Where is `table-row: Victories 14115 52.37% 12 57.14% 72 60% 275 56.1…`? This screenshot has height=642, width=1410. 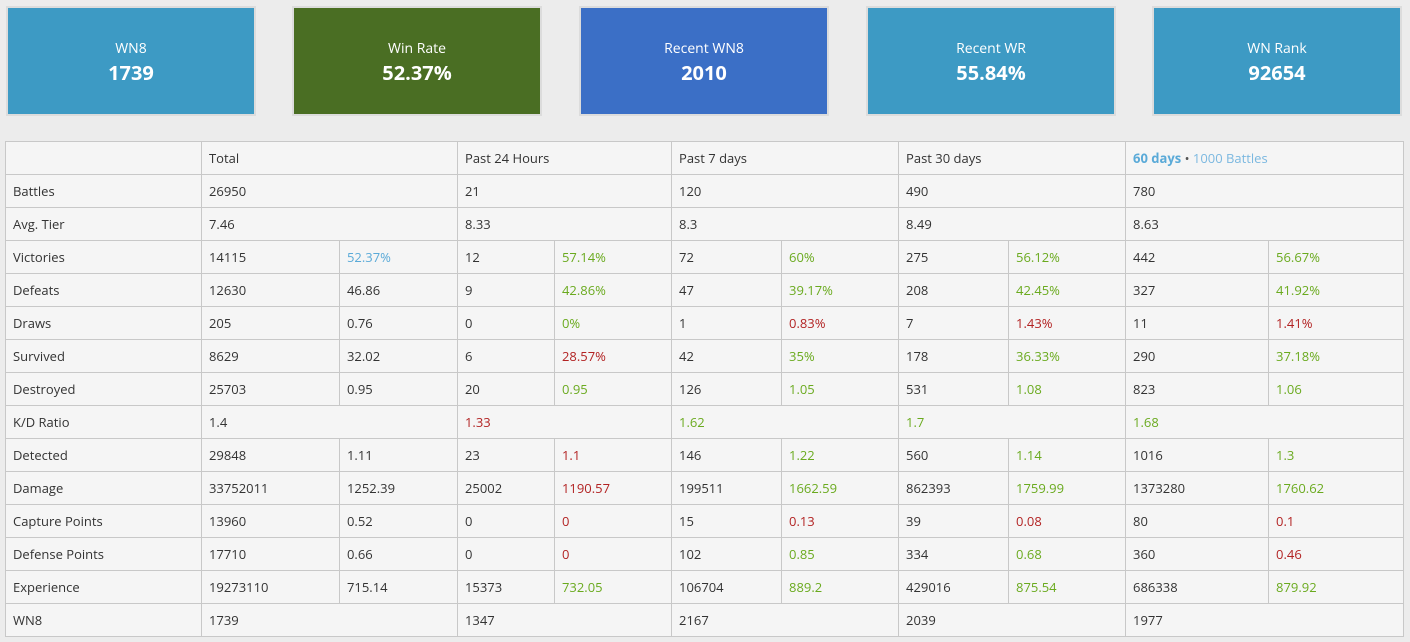 table-row: Victories 14115 52.37% 12 57.14% 72 60% 275 56.1… is located at coordinates (705, 257).